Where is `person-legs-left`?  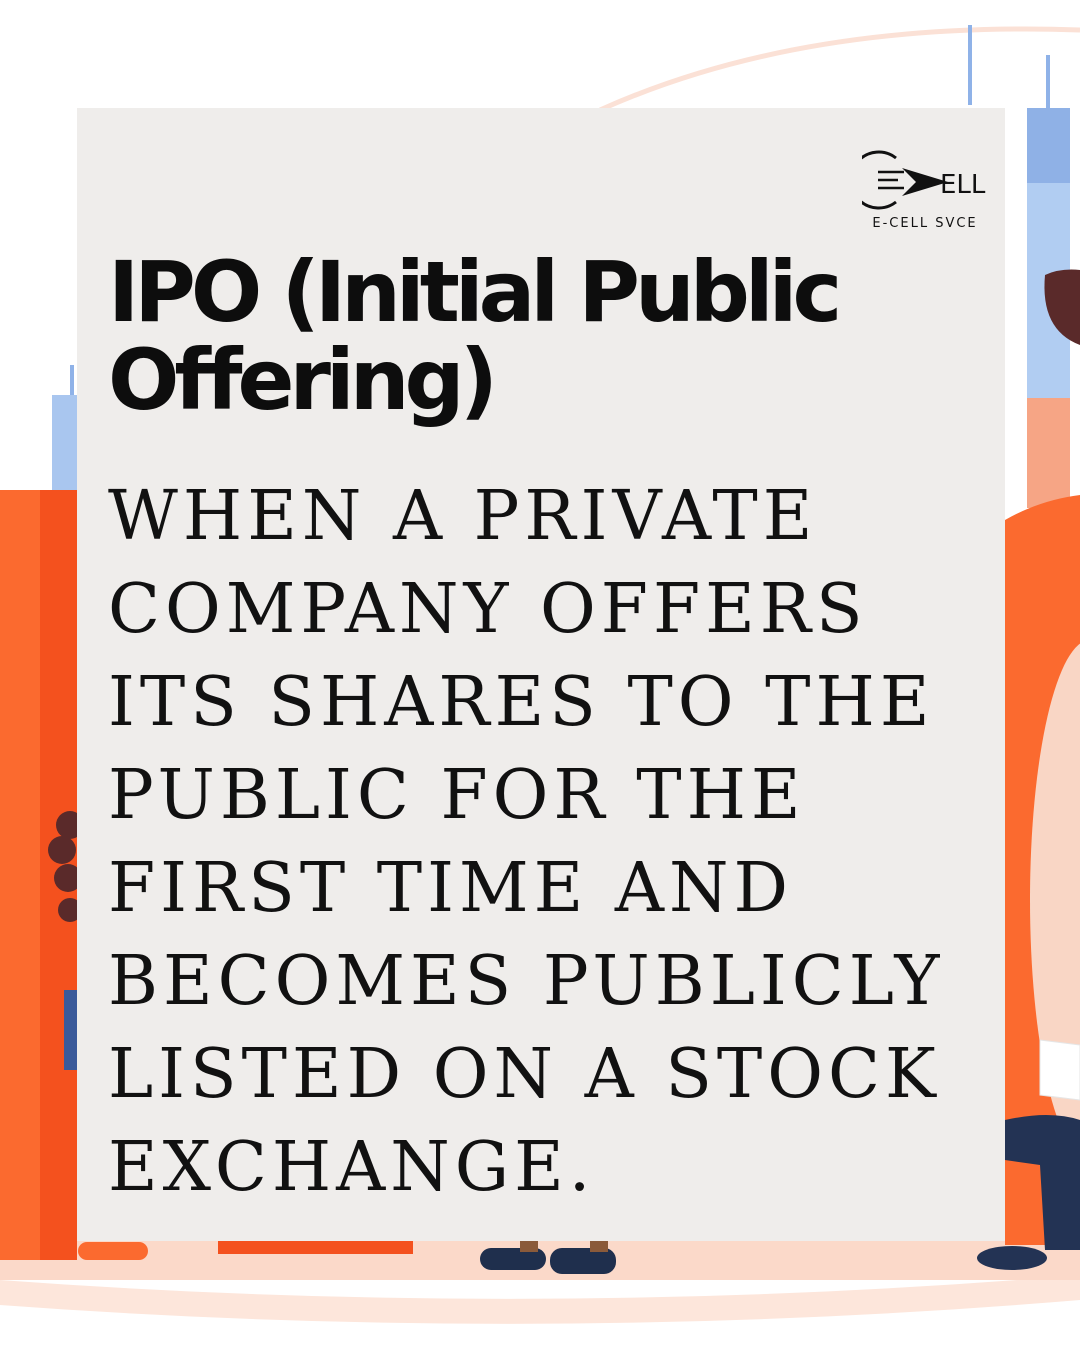
person-legs-left is located at coordinates (70, 1030).